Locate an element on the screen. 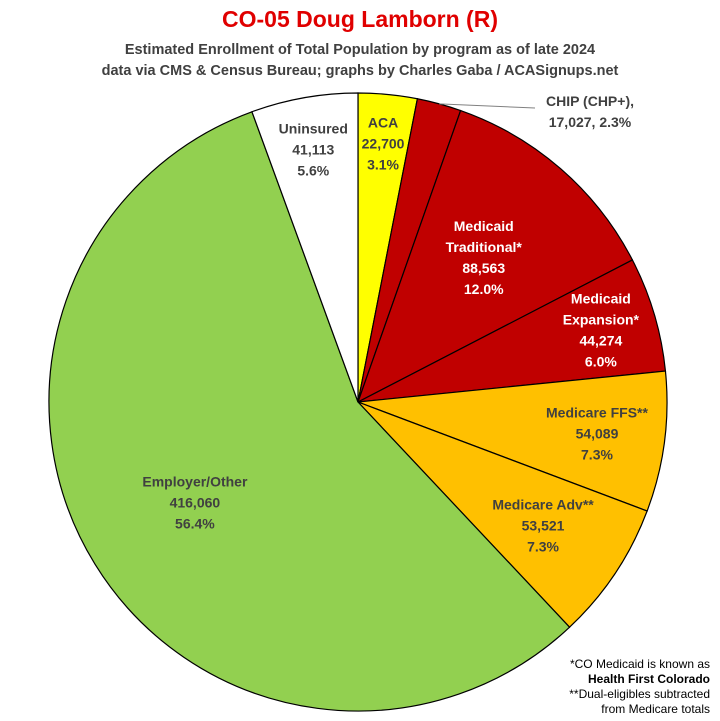  slice-label-medicaid-traditional-name-2: Traditional* is located at coordinates (484, 247).